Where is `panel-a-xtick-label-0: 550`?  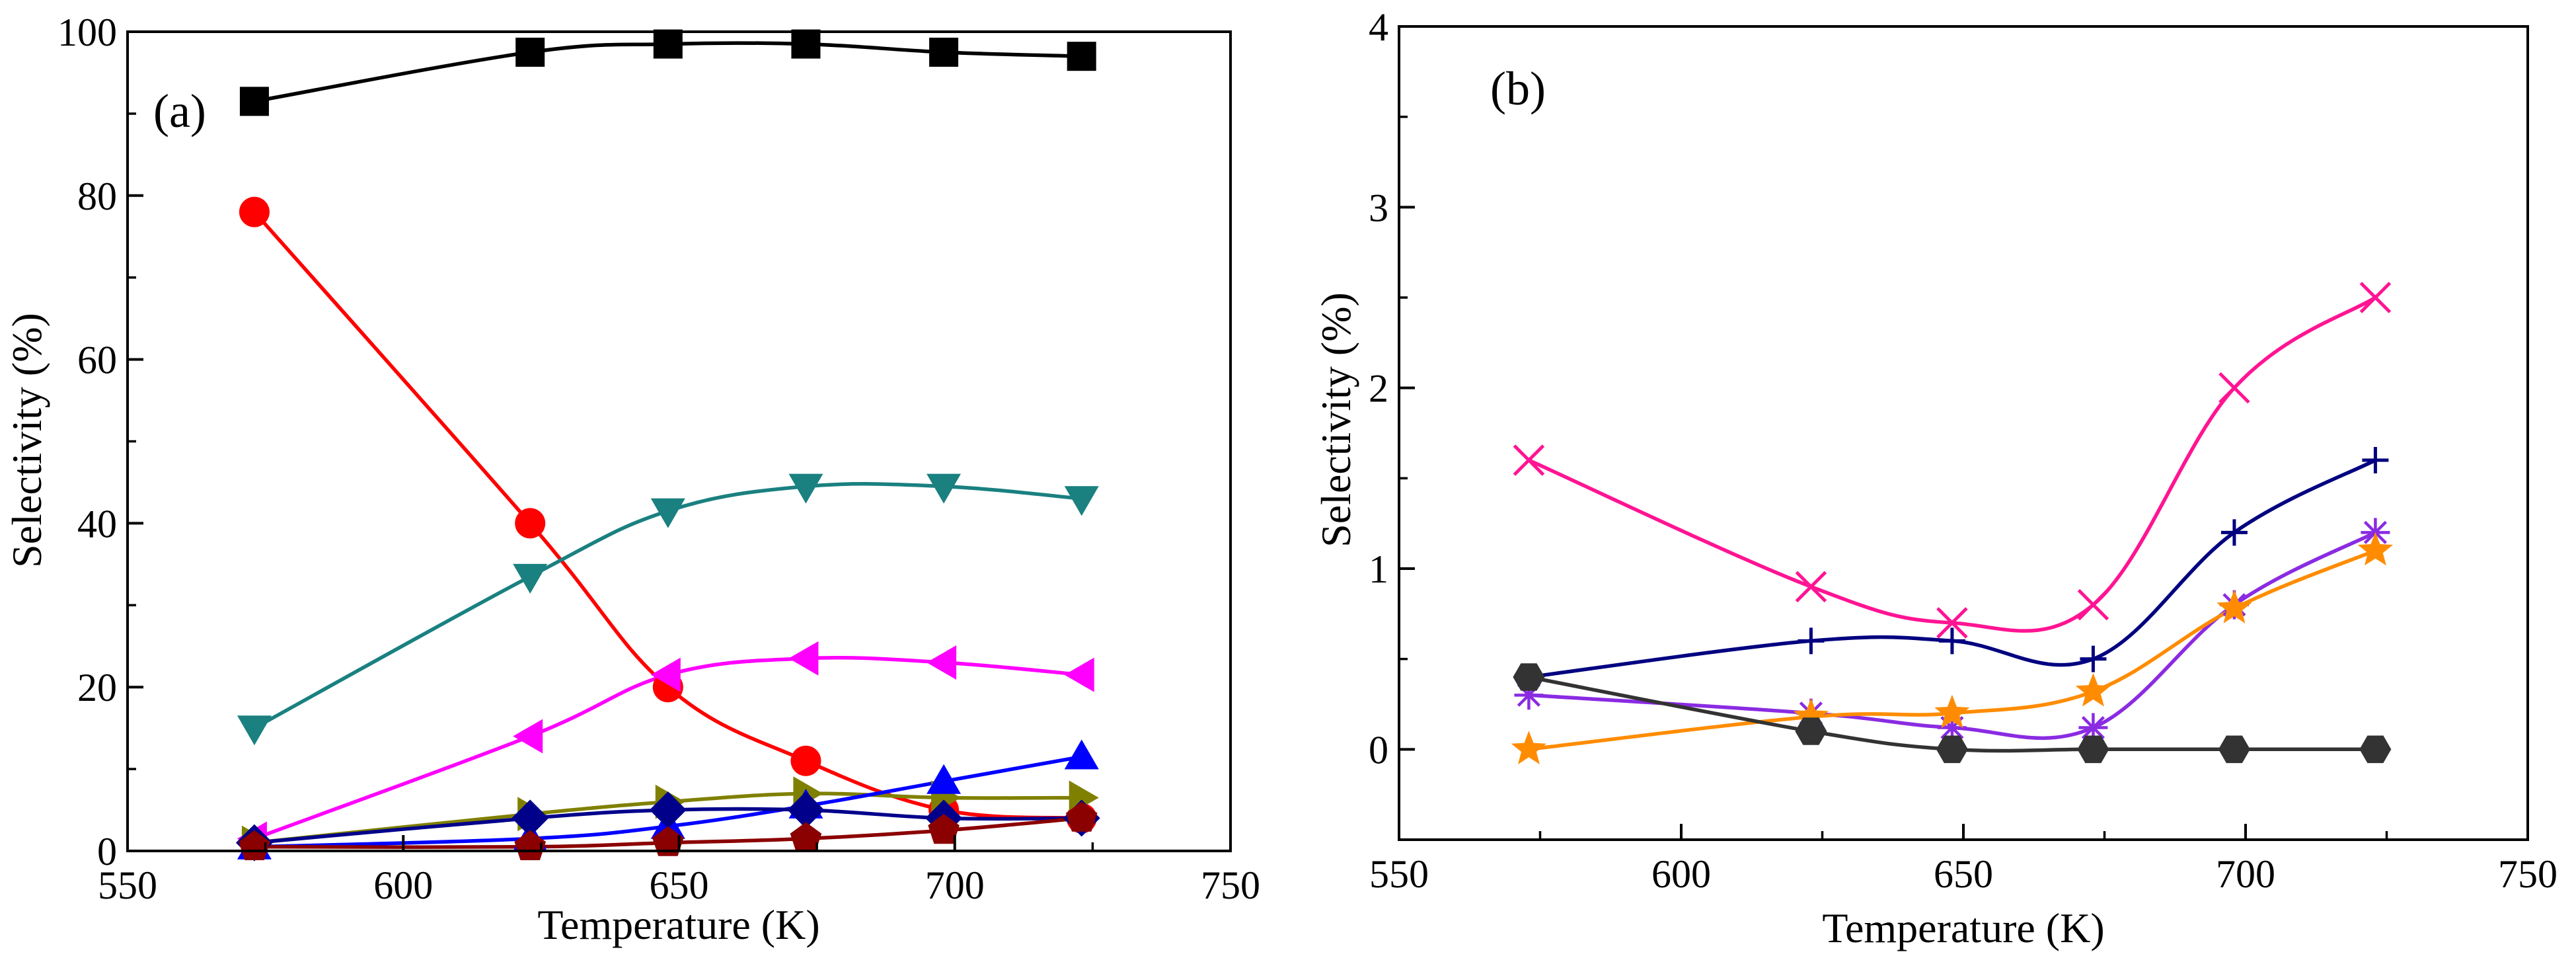
panel-a-xtick-label-0: 550 is located at coordinates (128, 885).